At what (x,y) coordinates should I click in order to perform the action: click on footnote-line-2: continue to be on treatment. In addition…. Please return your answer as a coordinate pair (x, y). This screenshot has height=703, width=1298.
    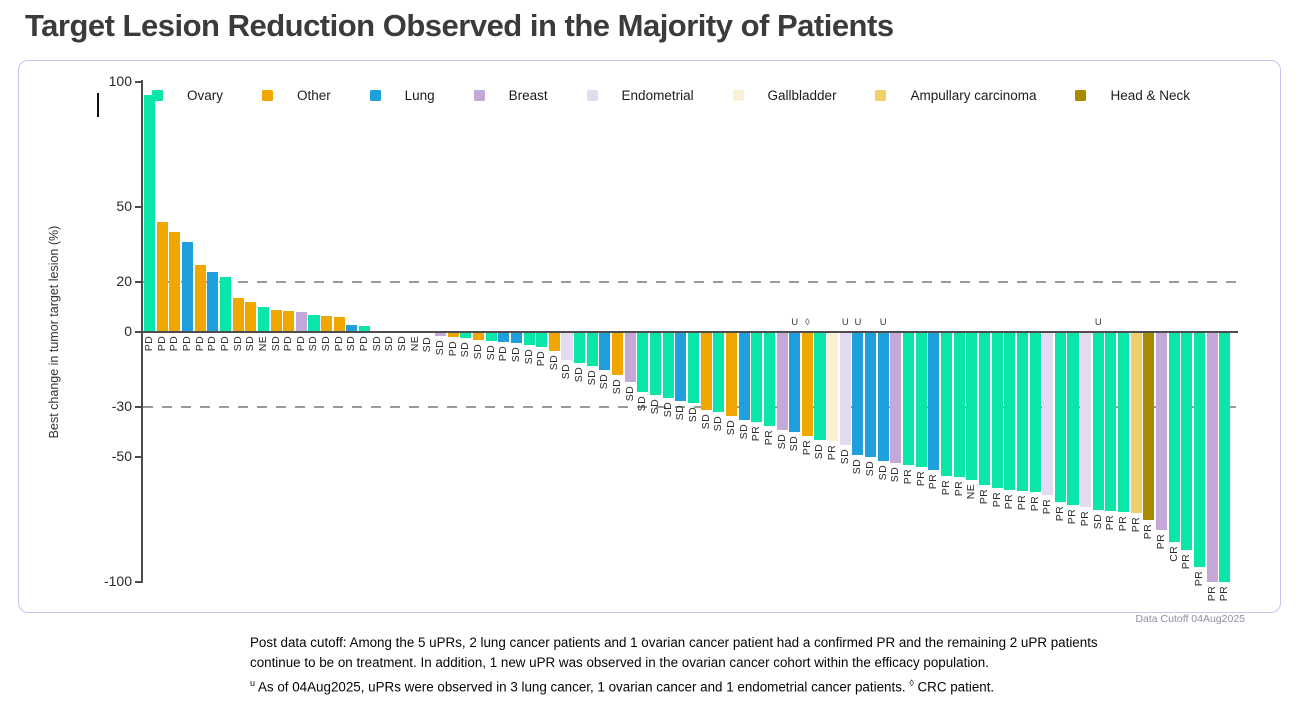
    Looking at the image, I should click on (619, 662).